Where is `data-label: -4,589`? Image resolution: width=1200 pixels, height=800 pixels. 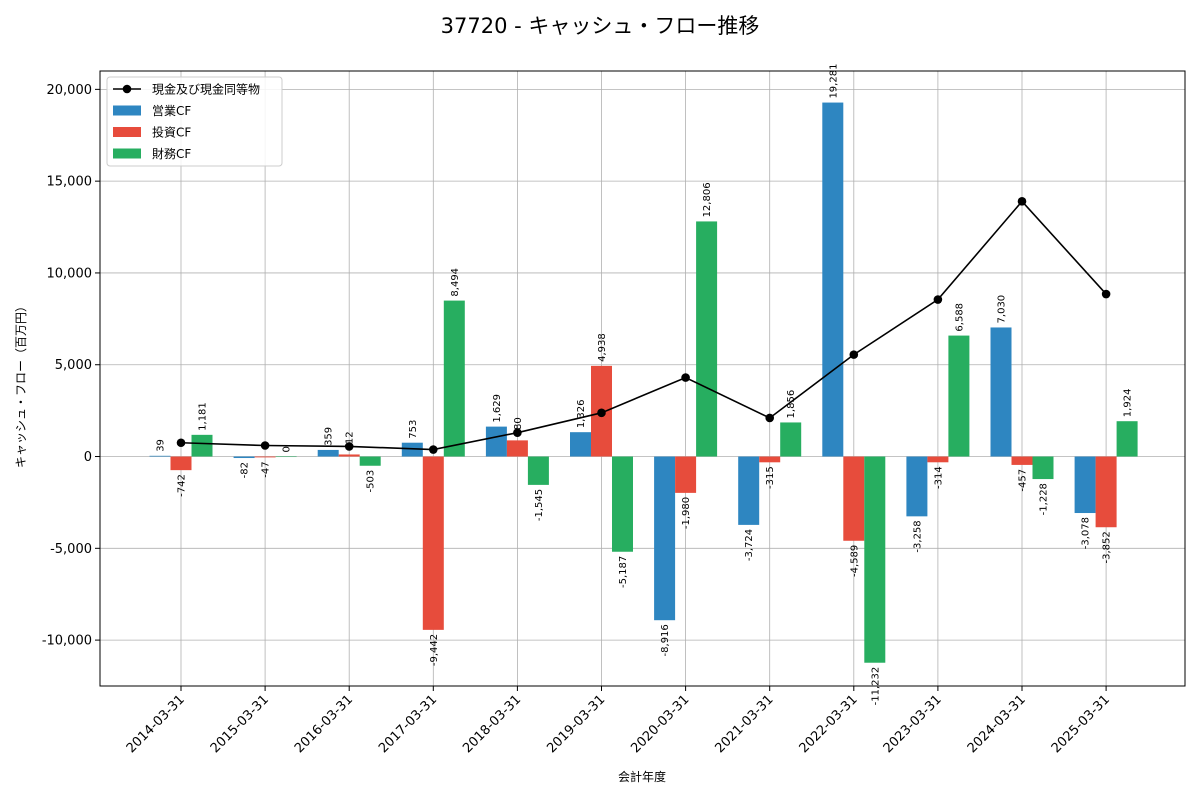
data-label: -4,589 is located at coordinates (854, 561).